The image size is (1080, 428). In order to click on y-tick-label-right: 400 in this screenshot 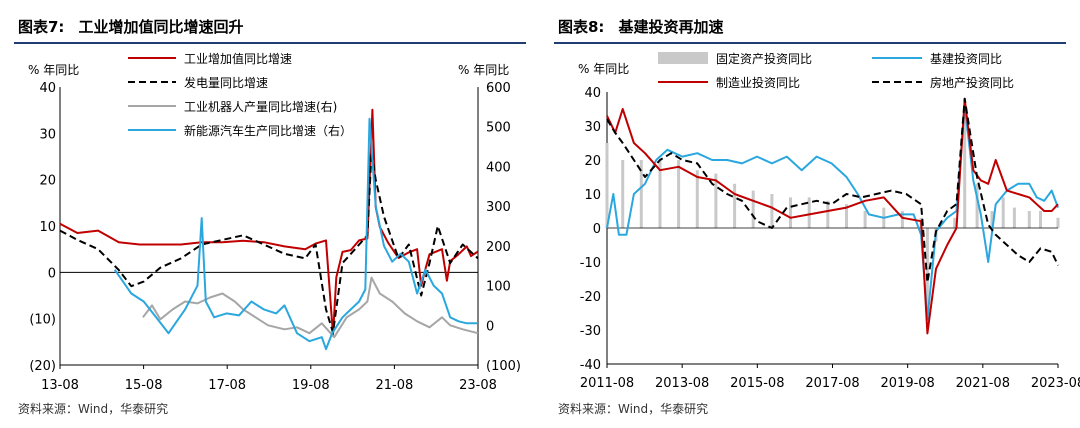, I will do `click(498, 167)`.